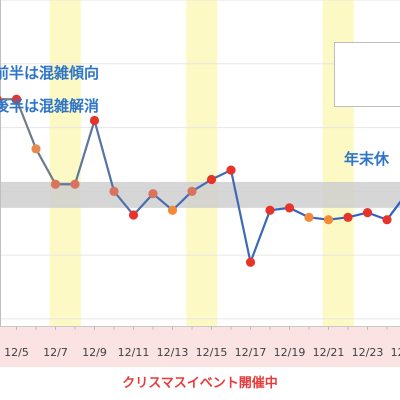 Image resolution: width=400 pixels, height=400 pixels. Describe the element at coordinates (50, 73) in the screenshot. I see `annotation-first-half: 前半は混雑傾向` at that location.